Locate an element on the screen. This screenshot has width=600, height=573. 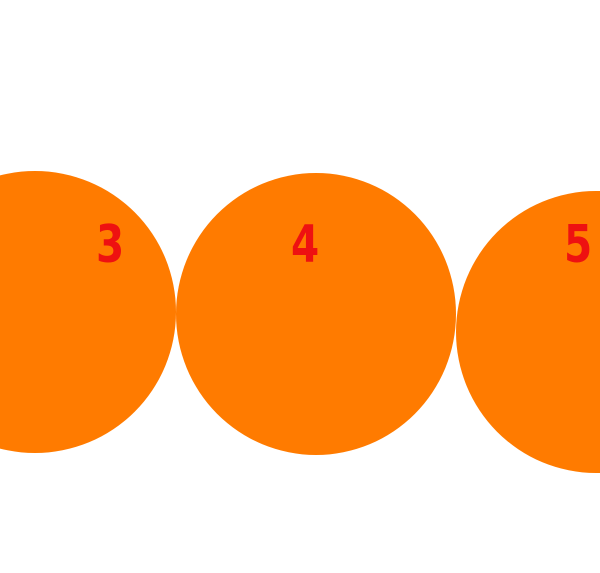
number-label-3: 3 is located at coordinates (110, 245).